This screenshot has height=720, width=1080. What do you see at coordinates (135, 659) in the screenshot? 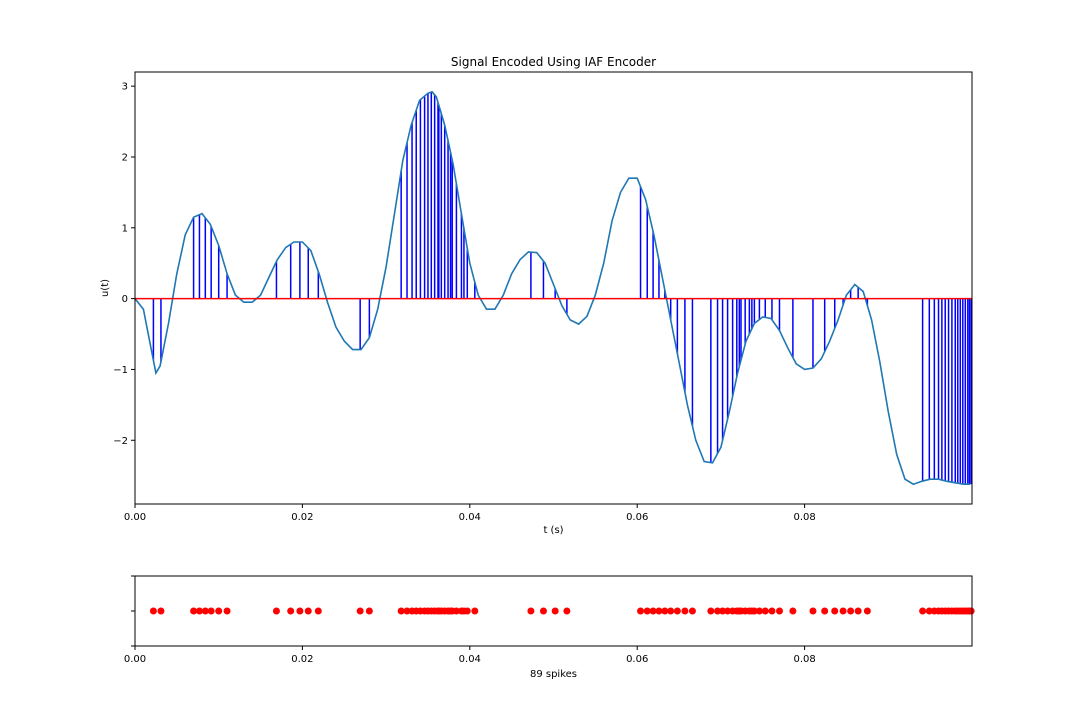
I see `raster-x-tick-label: 0.00` at bounding box center [135, 659].